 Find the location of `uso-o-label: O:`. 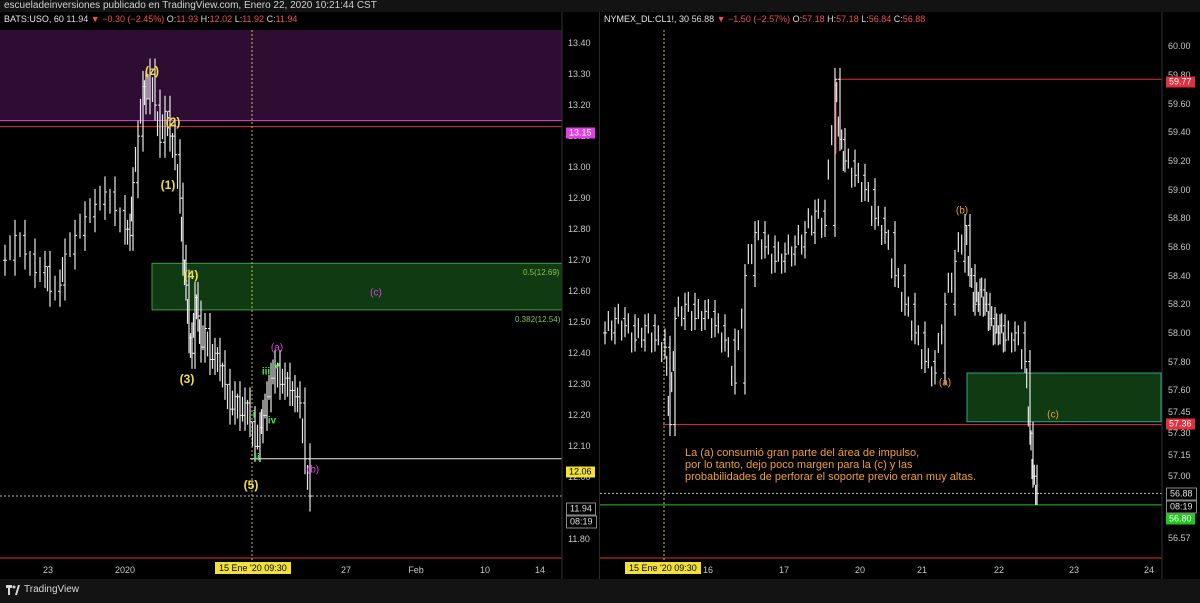

uso-o-label: O: is located at coordinates (171, 19).